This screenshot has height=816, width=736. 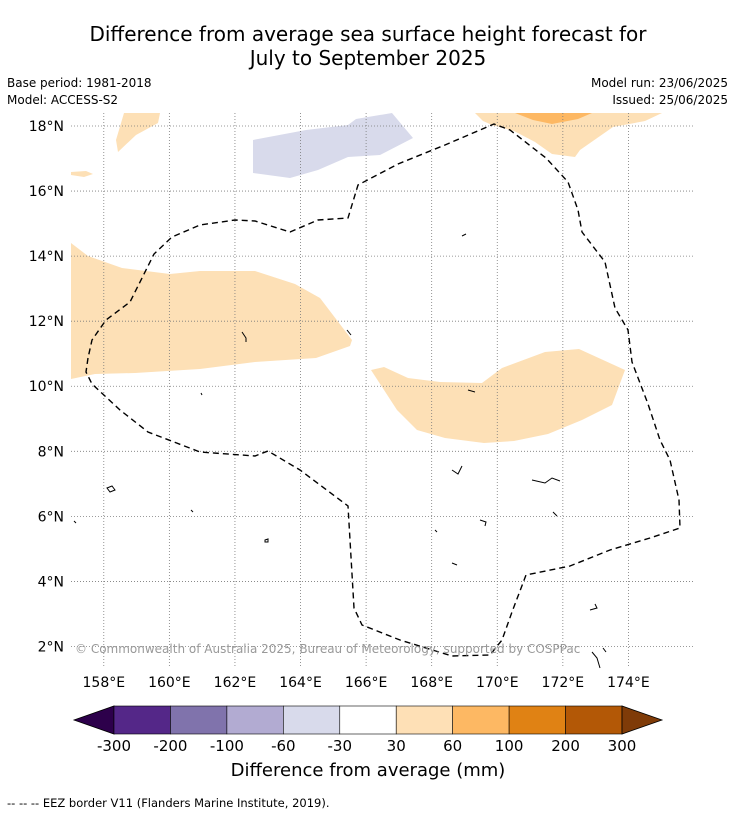 I want to click on y-tick-label: 6°N, so click(x=51, y=517).